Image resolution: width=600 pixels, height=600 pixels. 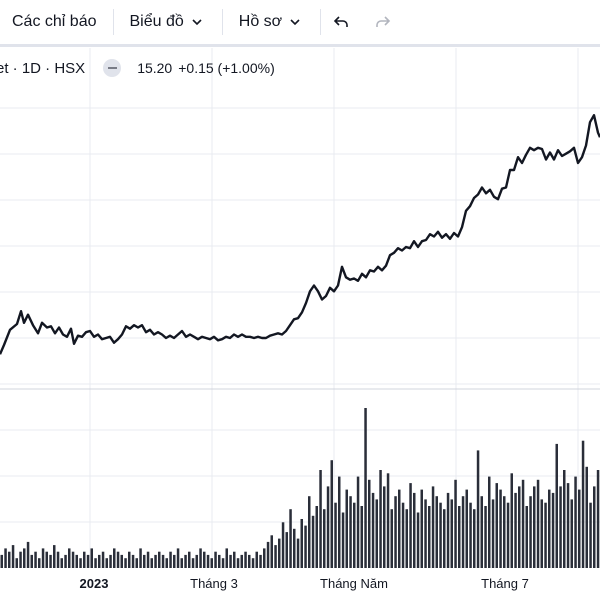 I want to click on indicators-button: Các chỉ báo, so click(x=54, y=22).